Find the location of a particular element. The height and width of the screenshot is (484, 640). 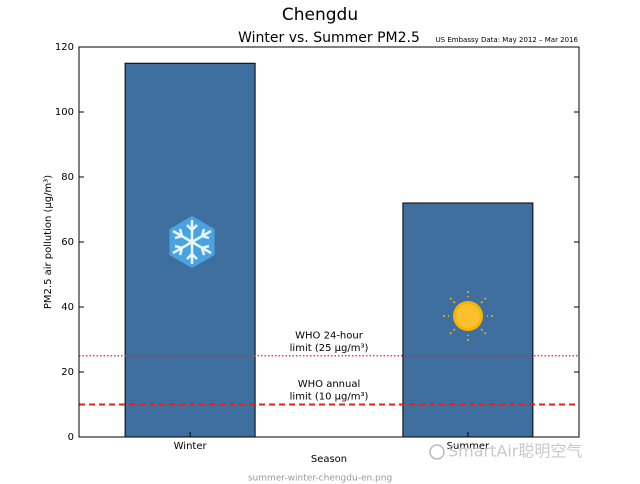

watermark: SmartAir聪明空气 is located at coordinates (505, 451).